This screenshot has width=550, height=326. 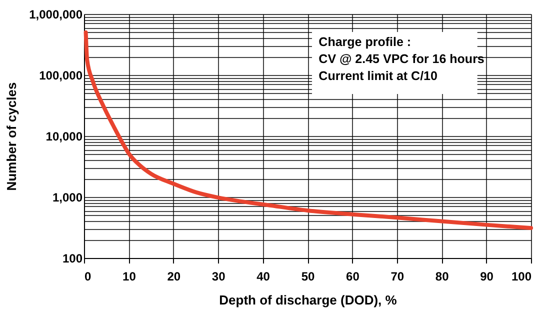 What do you see at coordinates (442, 277) in the screenshot?
I see `x-tick-label: 80` at bounding box center [442, 277].